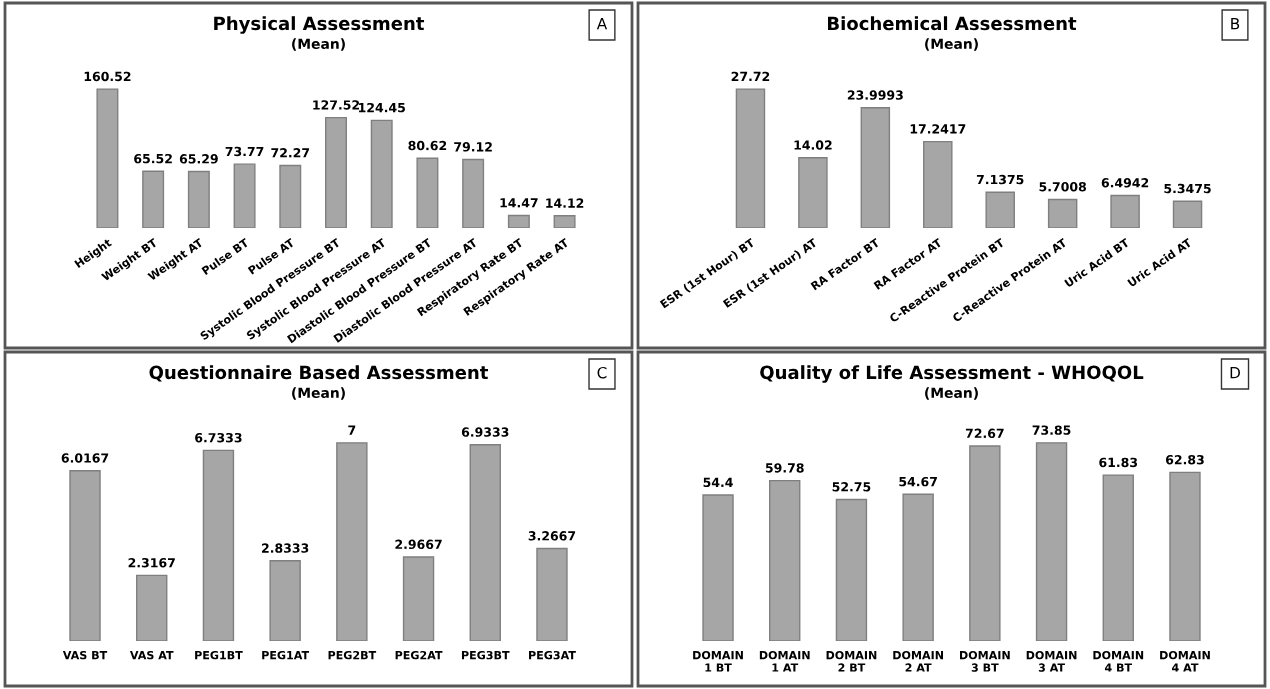 The image size is (1270, 689). What do you see at coordinates (602, 24) in the screenshot?
I see `text: A` at bounding box center [602, 24].